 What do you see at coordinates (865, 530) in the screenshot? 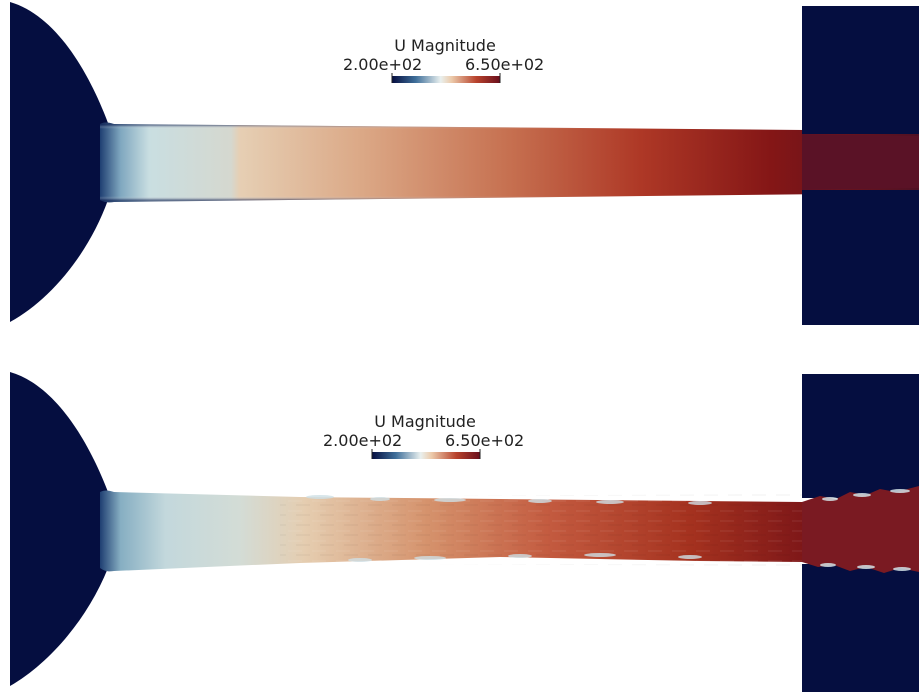
I see `plume-eddies` at bounding box center [865, 530].